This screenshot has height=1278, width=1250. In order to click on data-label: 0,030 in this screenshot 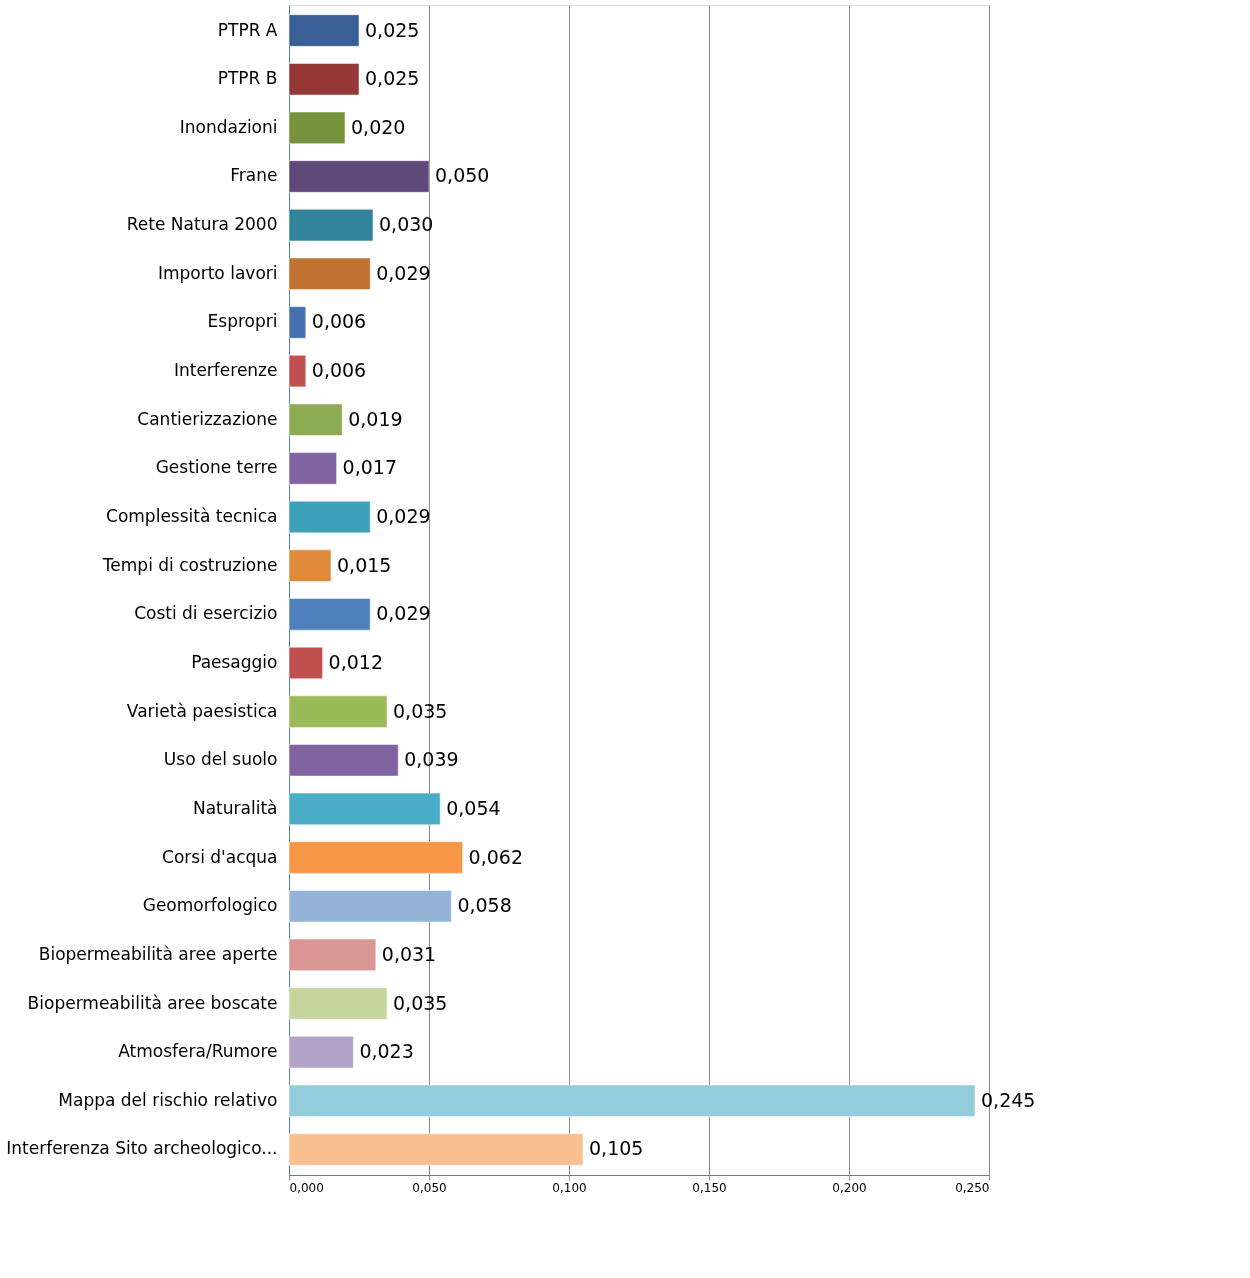, I will do `click(406, 224)`.